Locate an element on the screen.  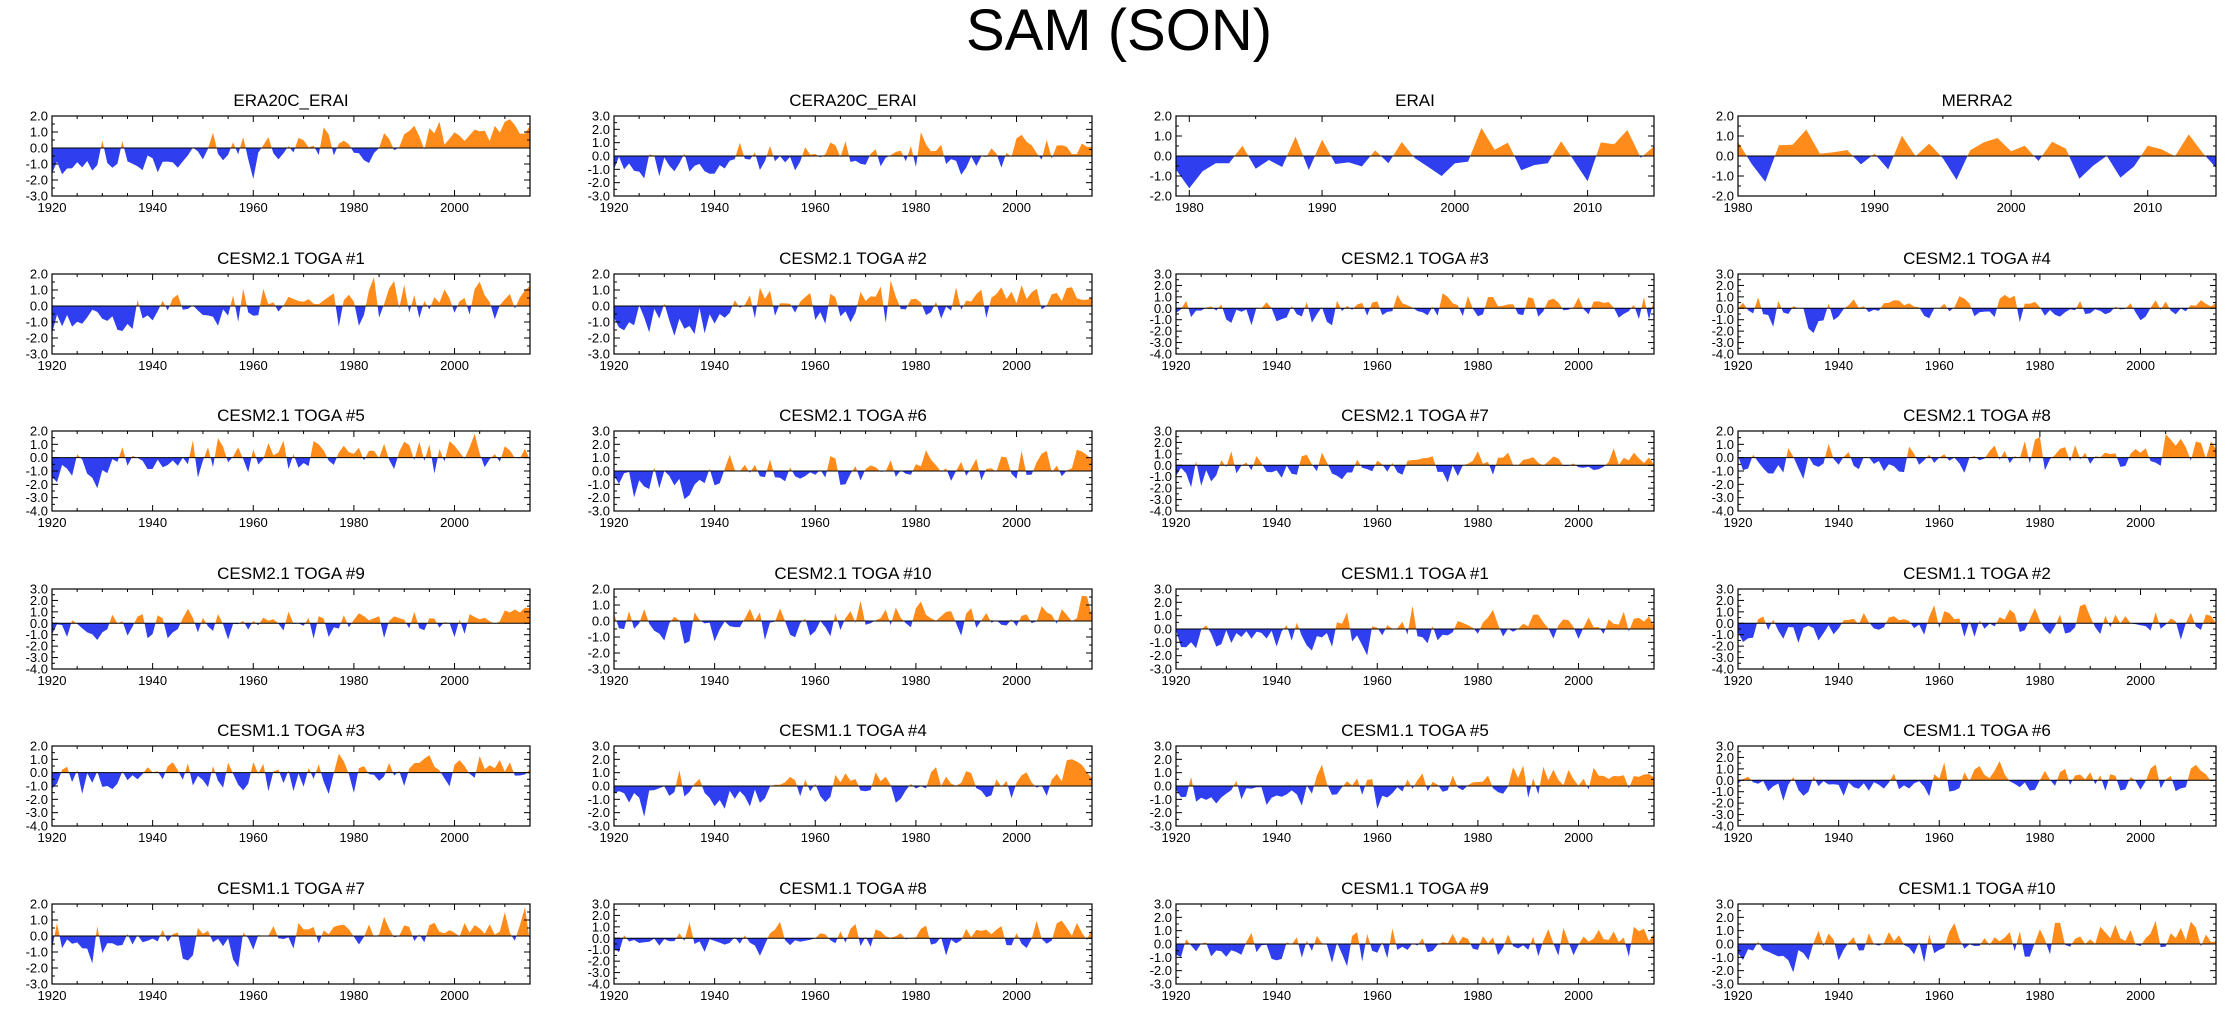
panel-title: CESM1.1 TOGA #8 is located at coordinates (853, 888).